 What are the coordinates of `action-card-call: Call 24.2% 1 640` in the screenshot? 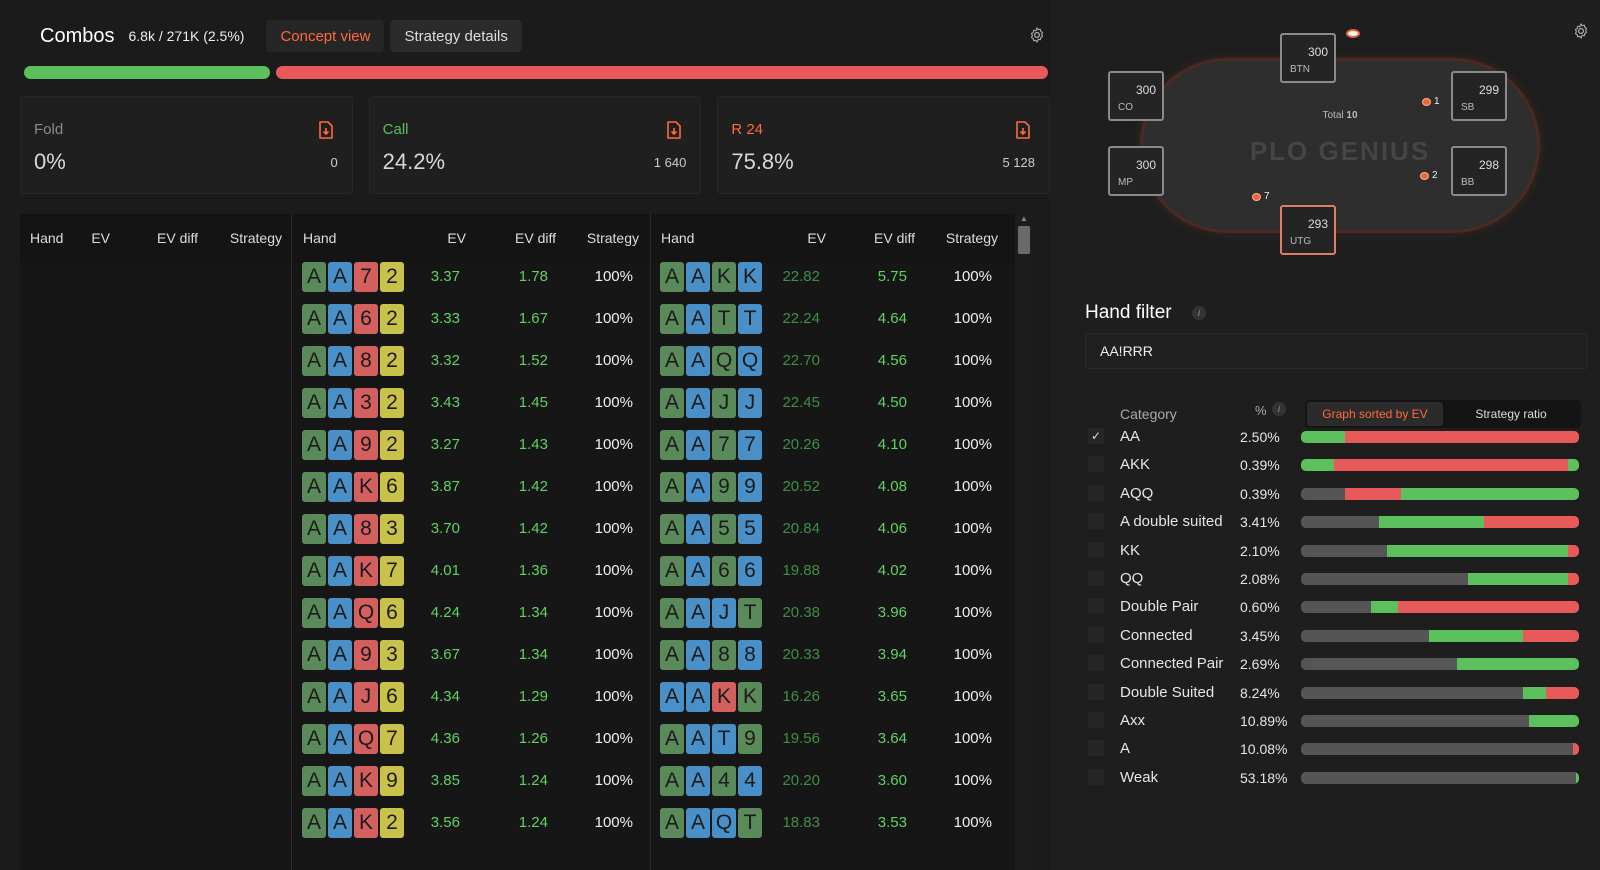 It's located at (535, 145).